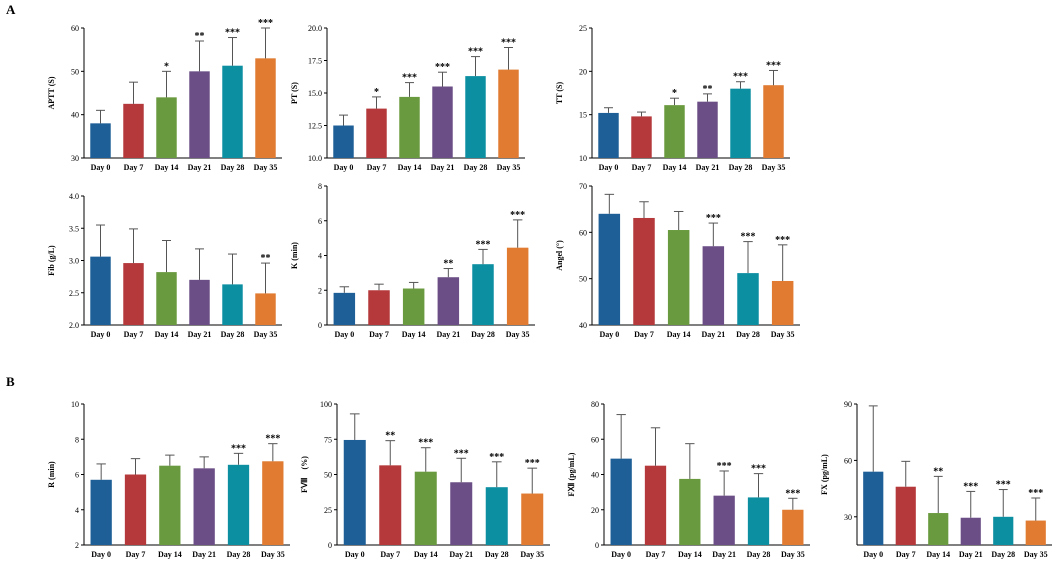 This screenshot has width=1059, height=567. What do you see at coordinates (294, 255) in the screenshot?
I see `y-axis-label: K (min)` at bounding box center [294, 255].